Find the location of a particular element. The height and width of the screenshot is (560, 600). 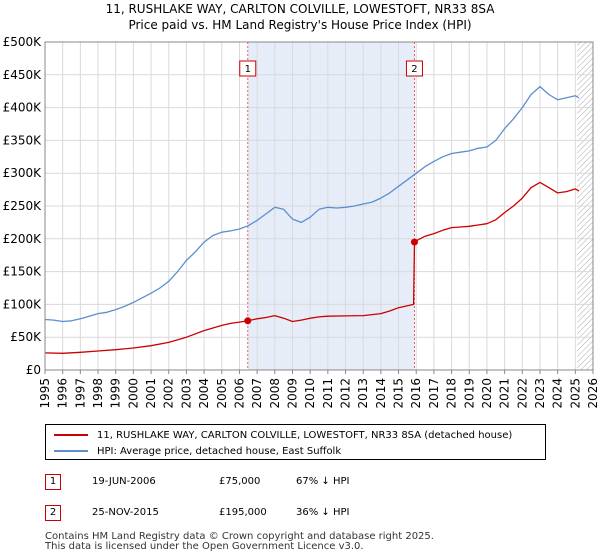

sale-label-text: 2 is located at coordinates (414, 69).